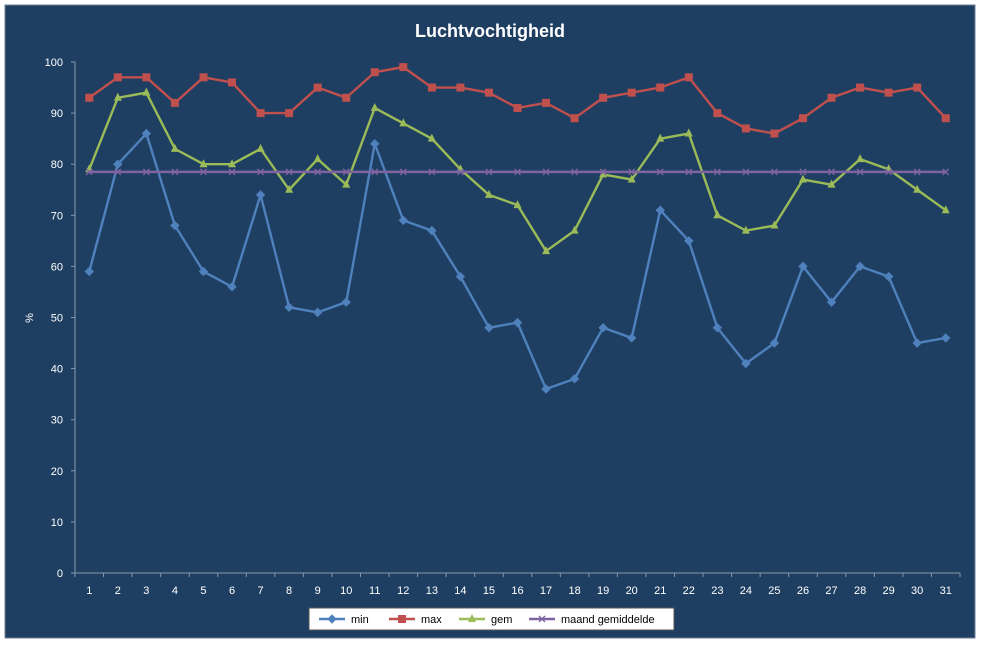 This screenshot has height=648, width=987. What do you see at coordinates (460, 591) in the screenshot?
I see `x-tick-label: 14` at bounding box center [460, 591].